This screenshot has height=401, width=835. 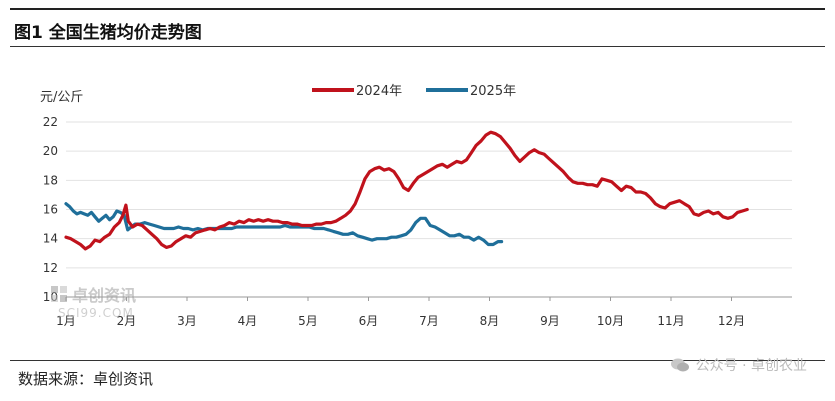 I want to click on x-tick-label: 1月, so click(x=66, y=321).